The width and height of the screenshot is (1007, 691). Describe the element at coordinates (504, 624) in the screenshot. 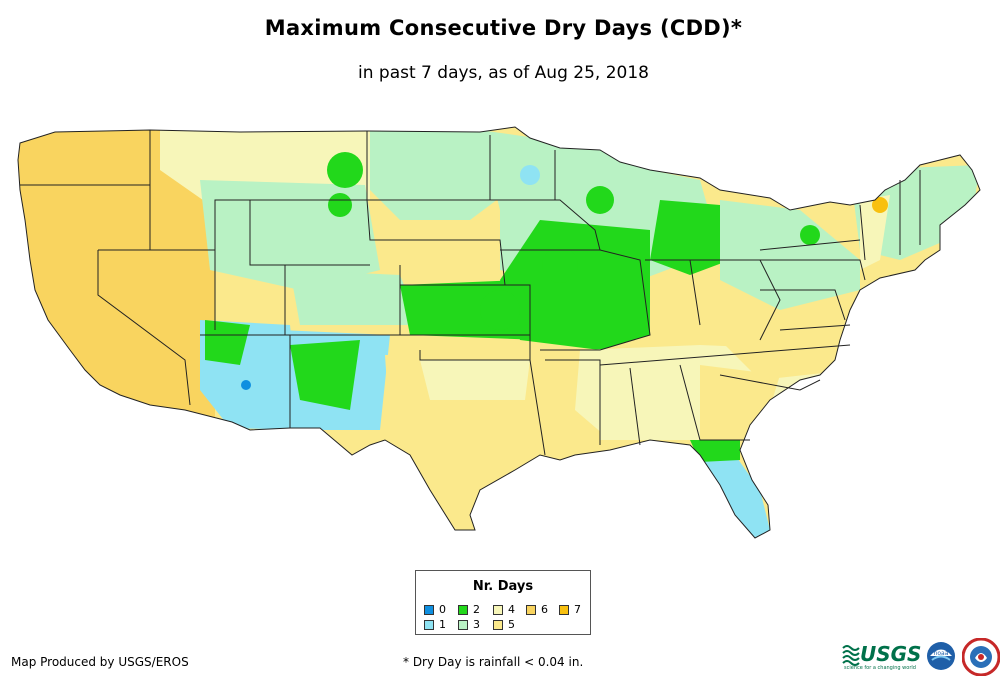

I see `legend-item-5: 5` at that location.